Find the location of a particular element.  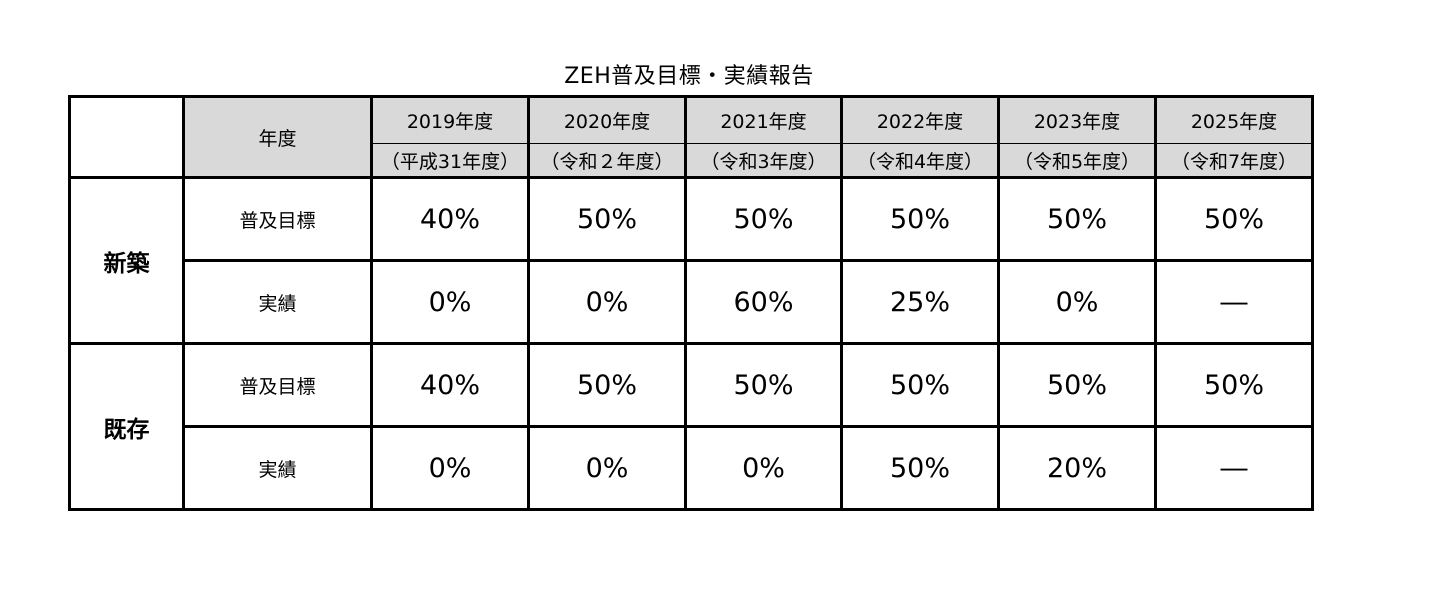

year-header: 2023年度 is located at coordinates (1077, 119).